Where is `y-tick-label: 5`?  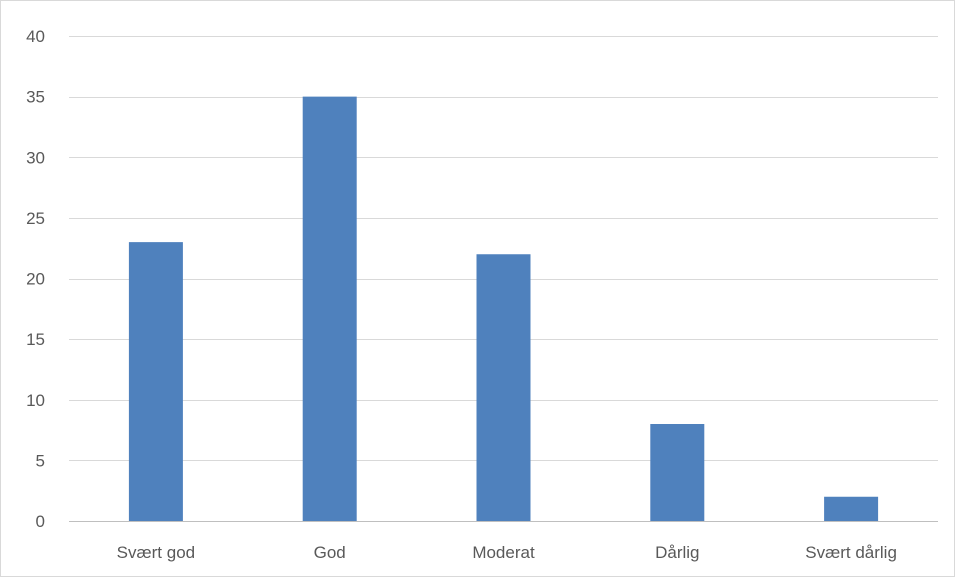 y-tick-label: 5 is located at coordinates (40, 460).